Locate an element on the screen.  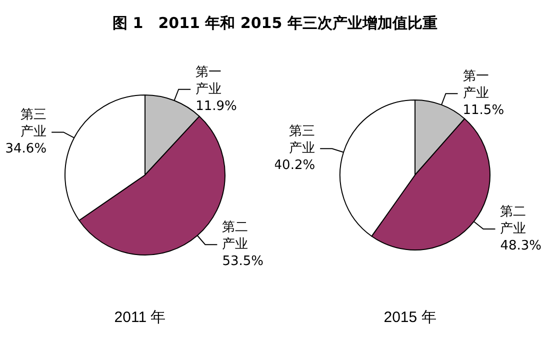
data-label: 53.5% is located at coordinates (243, 262).